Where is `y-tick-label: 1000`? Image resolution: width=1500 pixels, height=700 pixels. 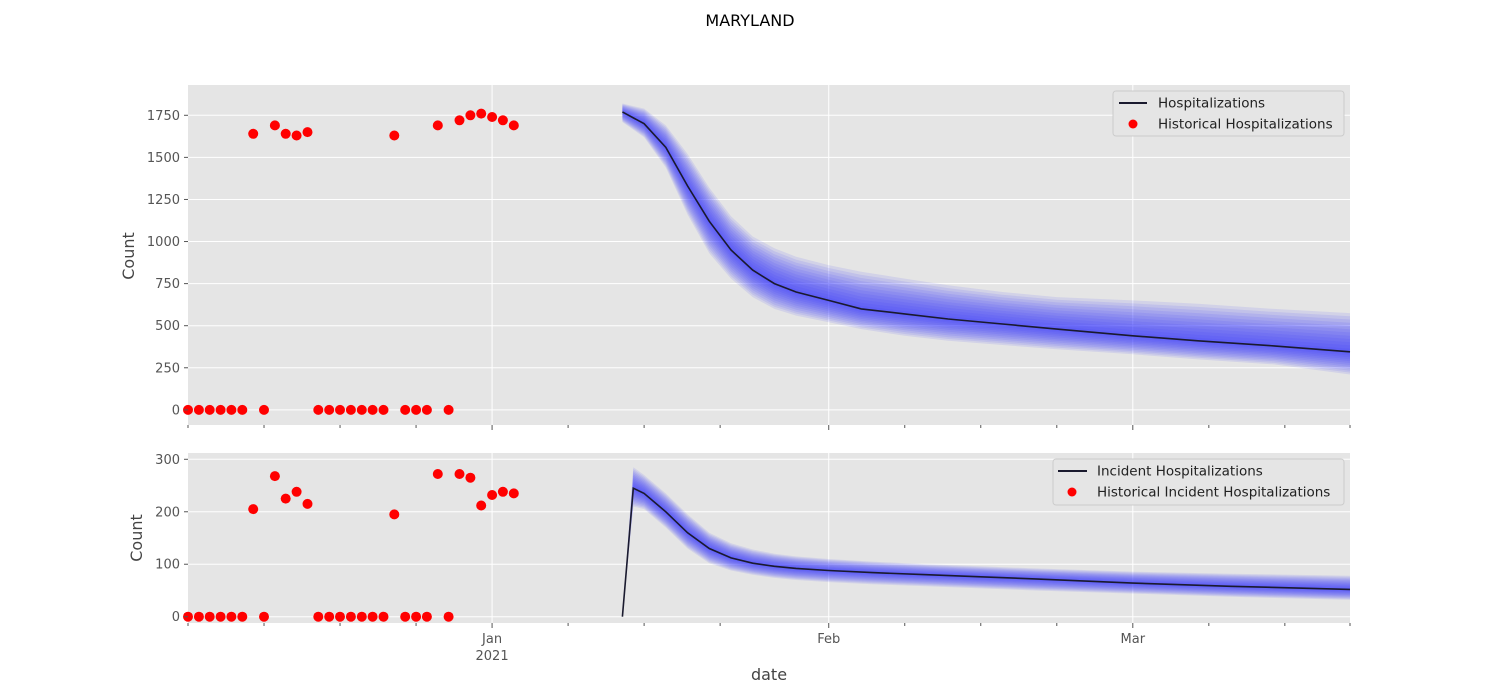 y-tick-label: 1000 is located at coordinates (163, 242).